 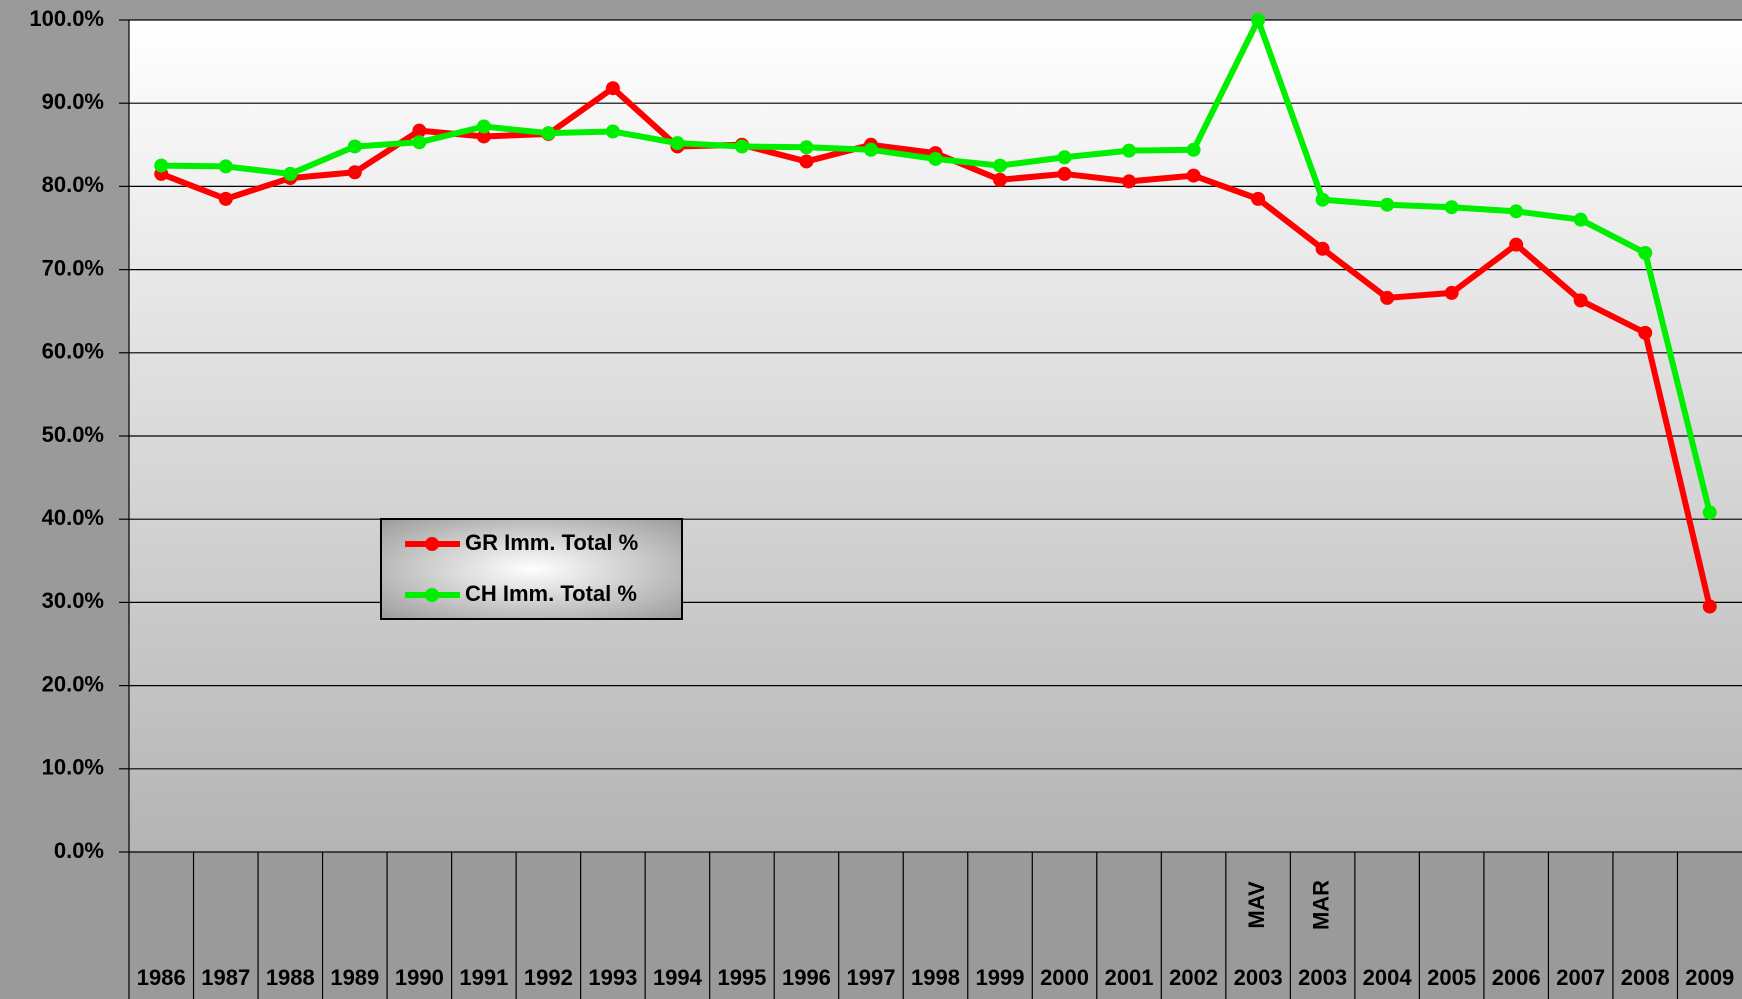 I want to click on x-tick-label: 1997, so click(x=871, y=977).